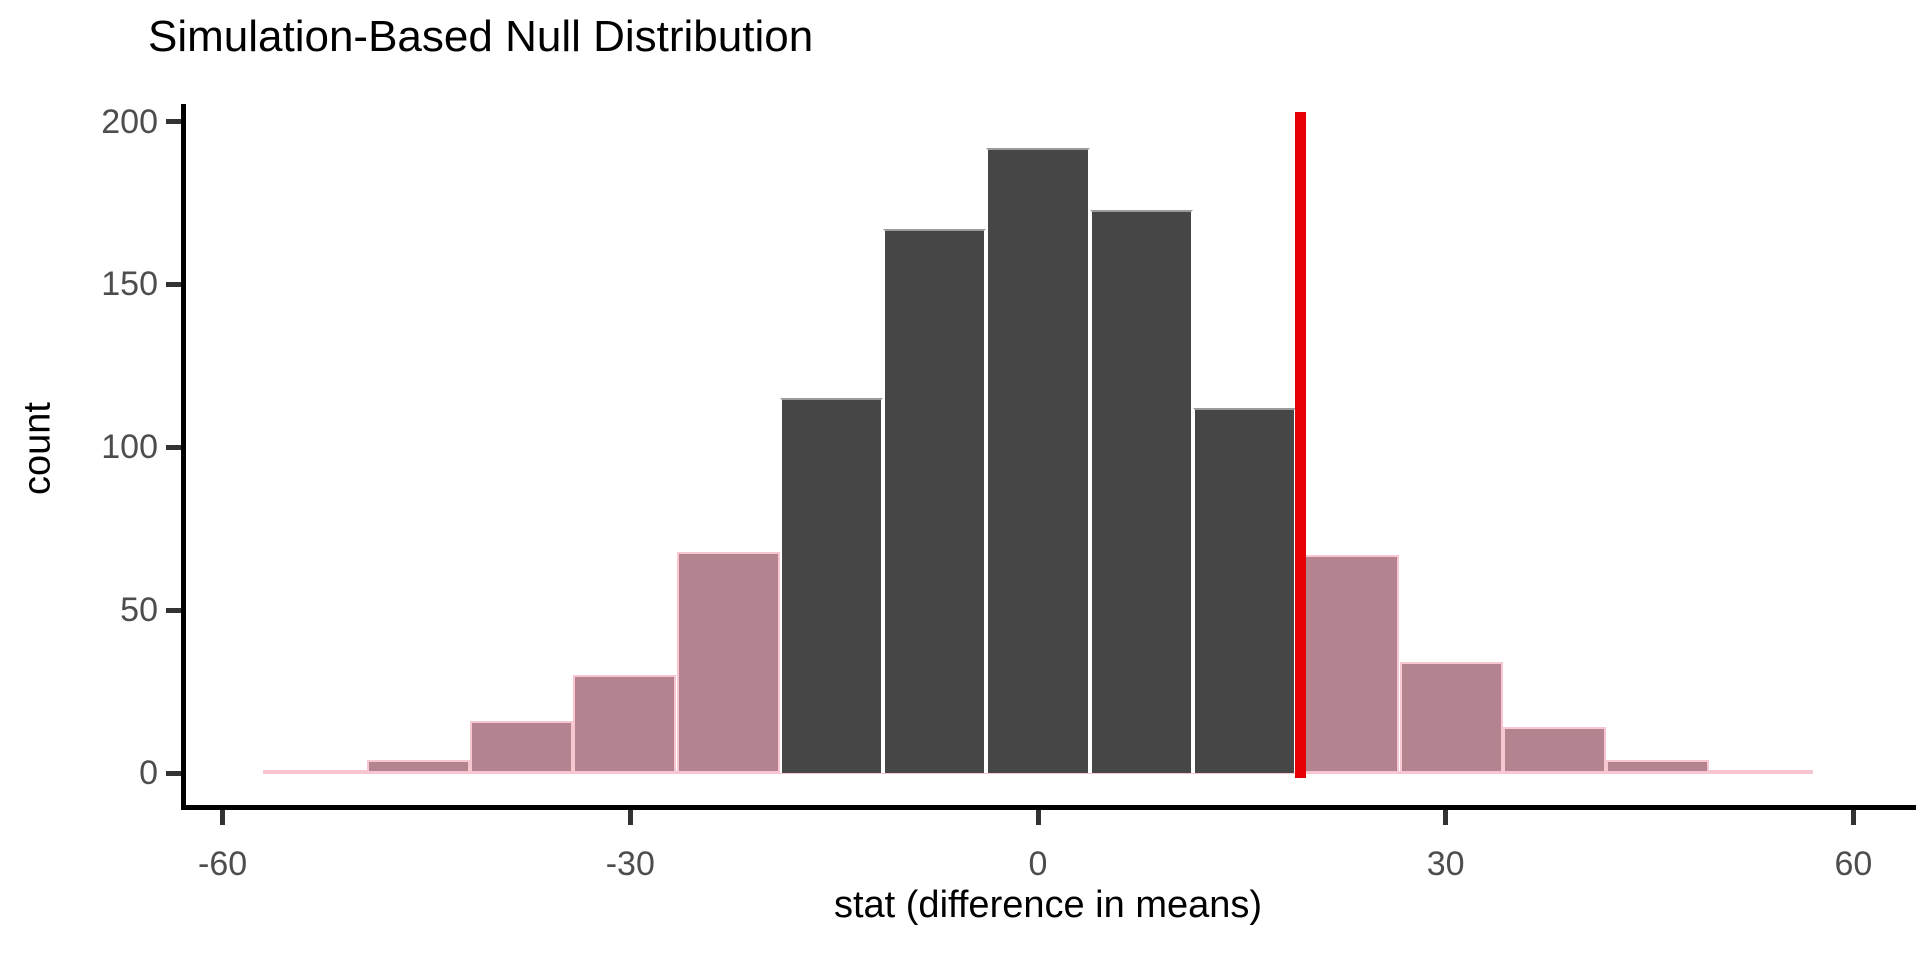  Describe the element at coordinates (129, 284) in the screenshot. I see `y-tick-label: 150` at that location.